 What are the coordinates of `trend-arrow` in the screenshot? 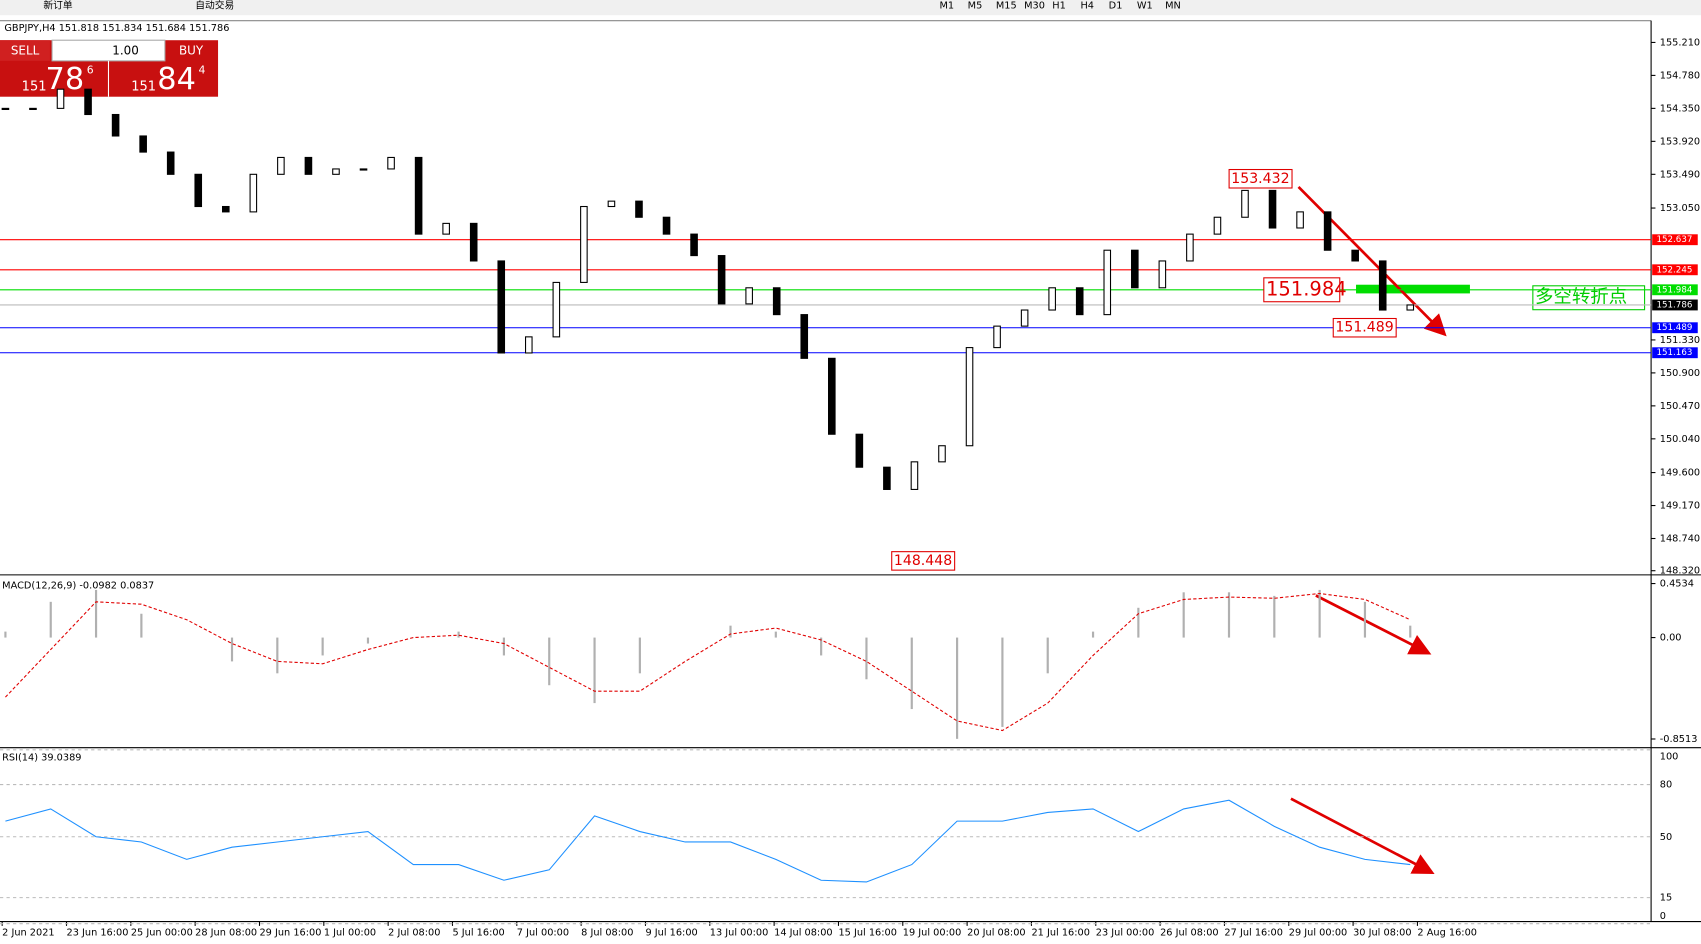 It's located at (1362, 836).